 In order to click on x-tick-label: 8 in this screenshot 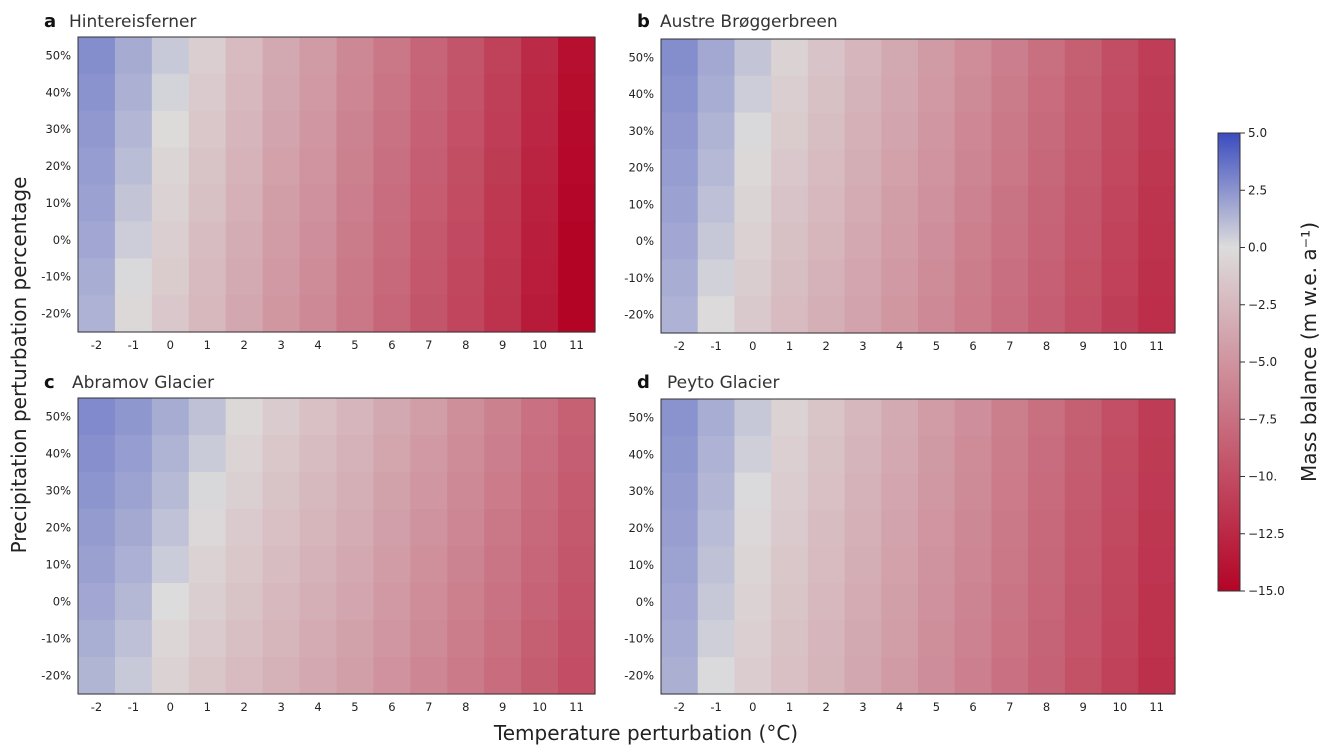, I will do `click(465, 345)`.